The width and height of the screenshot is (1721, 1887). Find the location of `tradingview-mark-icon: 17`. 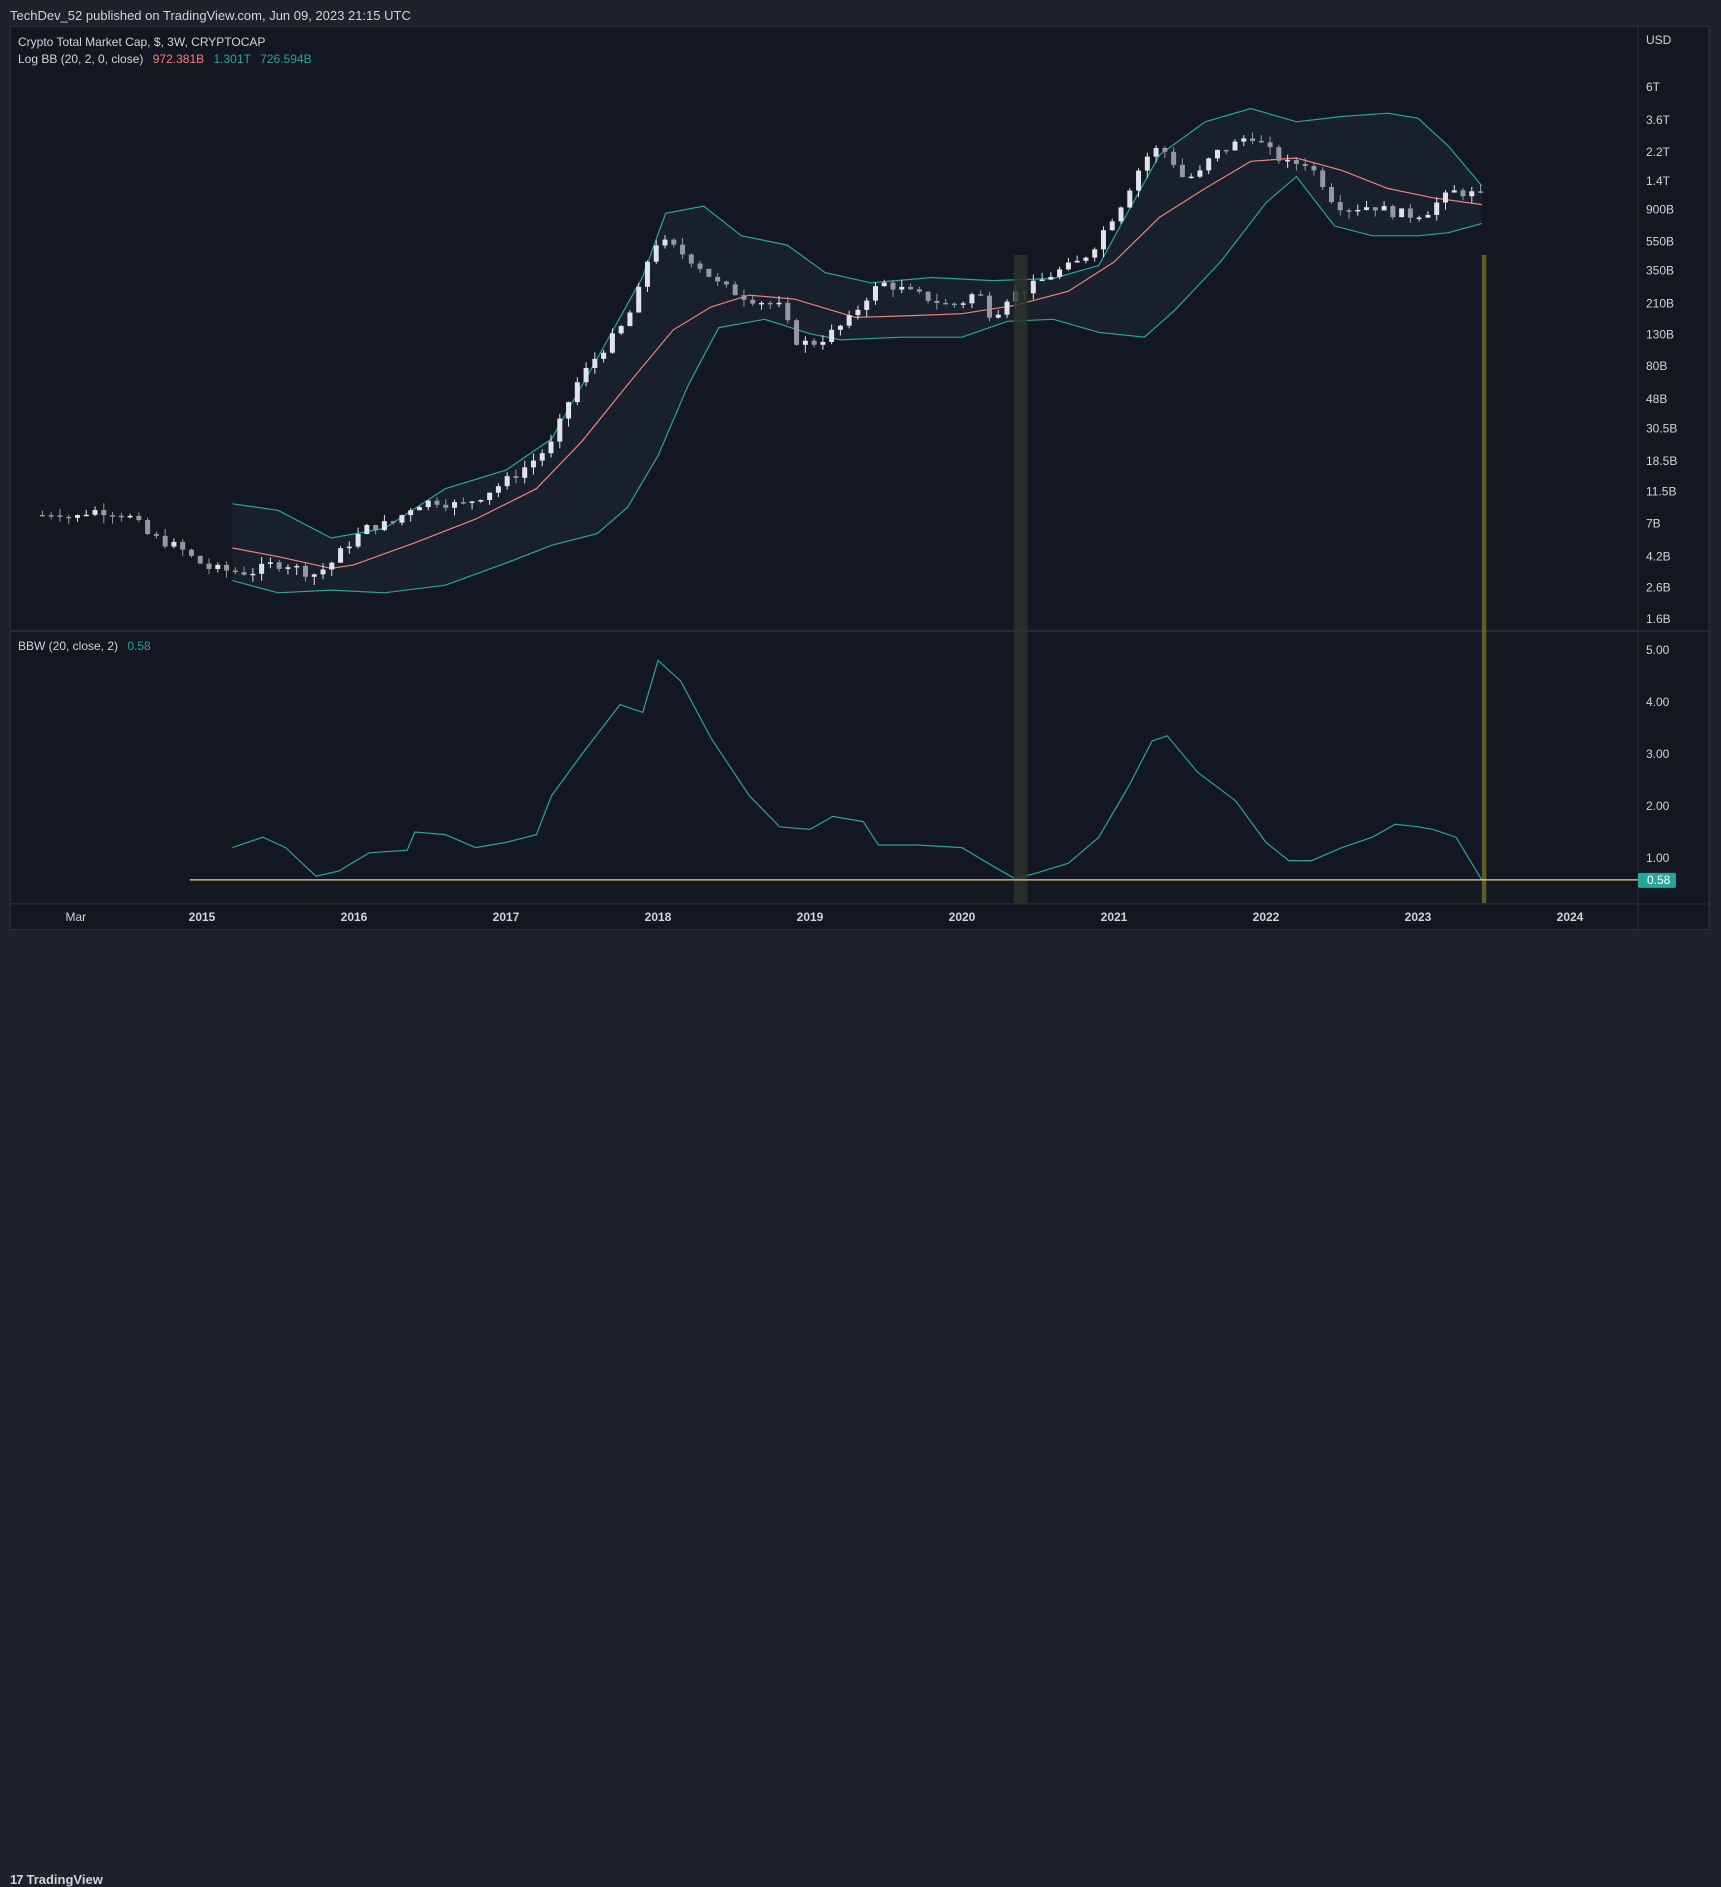

tradingview-mark-icon: 17 is located at coordinates (17, 1879).